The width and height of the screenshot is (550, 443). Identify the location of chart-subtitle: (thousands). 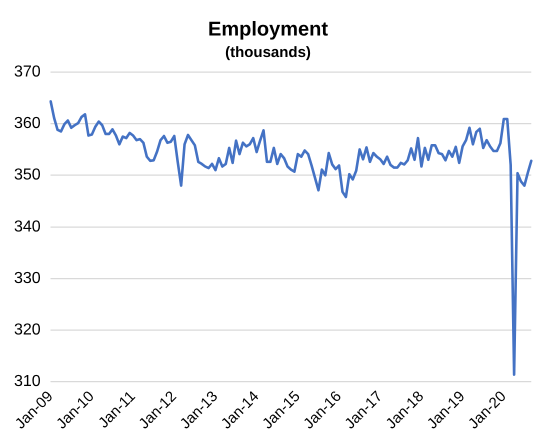
(268, 53).